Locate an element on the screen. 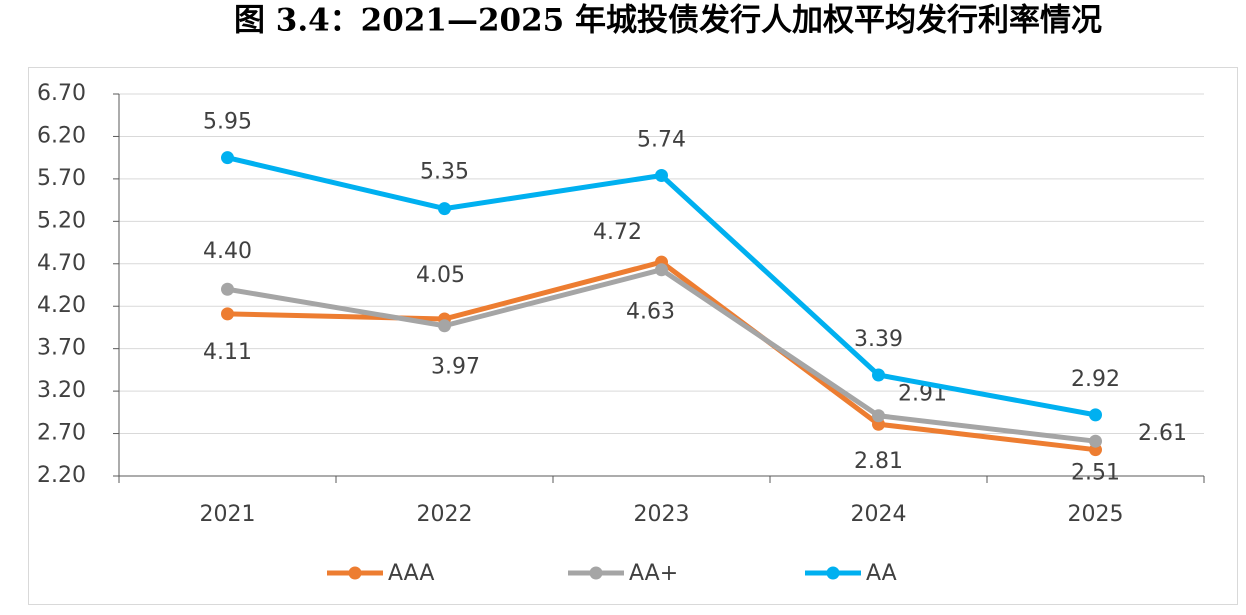  data-label: 4.63 is located at coordinates (650, 312).